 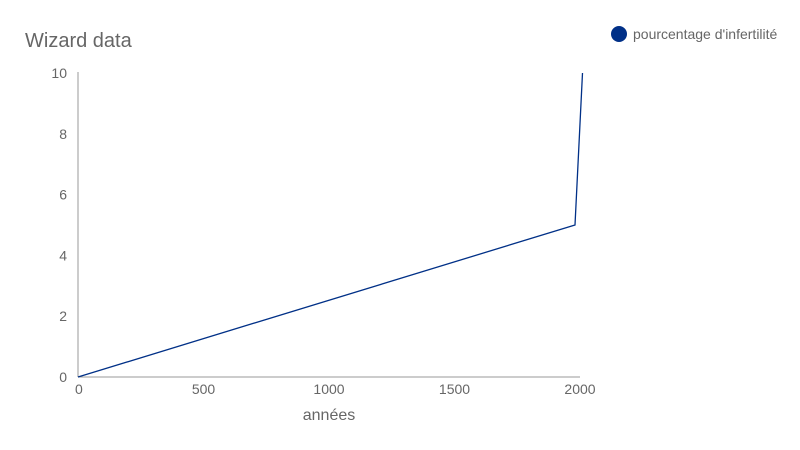 What do you see at coordinates (59, 73) in the screenshot?
I see `y-tick-label: 10` at bounding box center [59, 73].